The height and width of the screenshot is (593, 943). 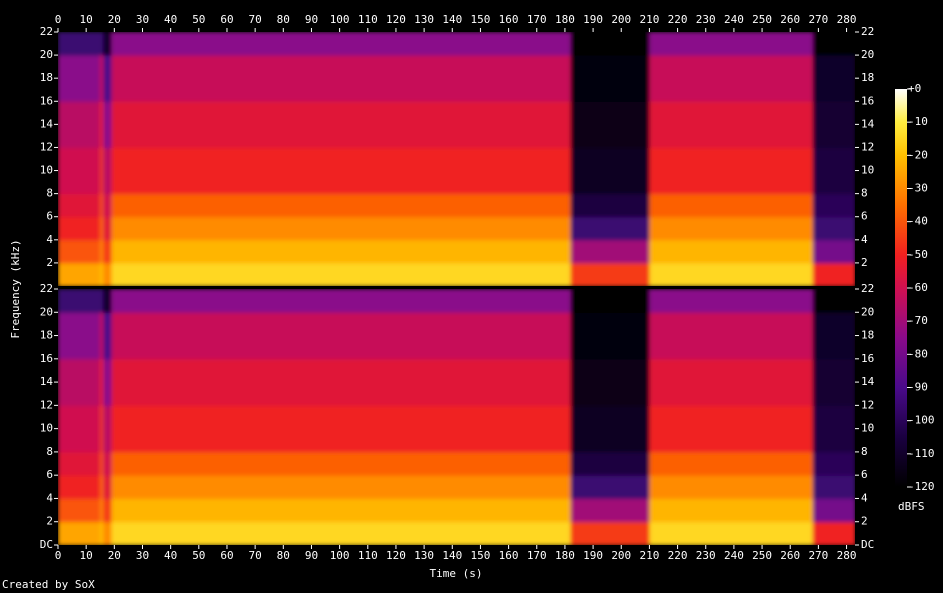 What do you see at coordinates (49, 262) in the screenshot?
I see `y-tick-label: 2` at bounding box center [49, 262].